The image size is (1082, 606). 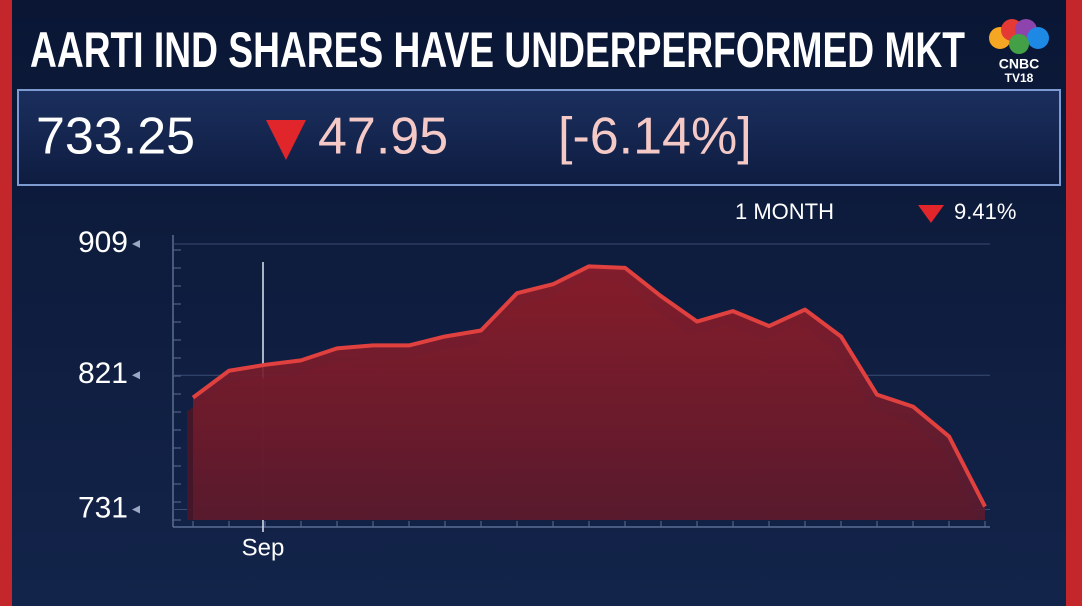 What do you see at coordinates (497, 50) in the screenshot?
I see `title: AARTI IND SHARES HAVE UNDERPERFORMED MKT` at bounding box center [497, 50].